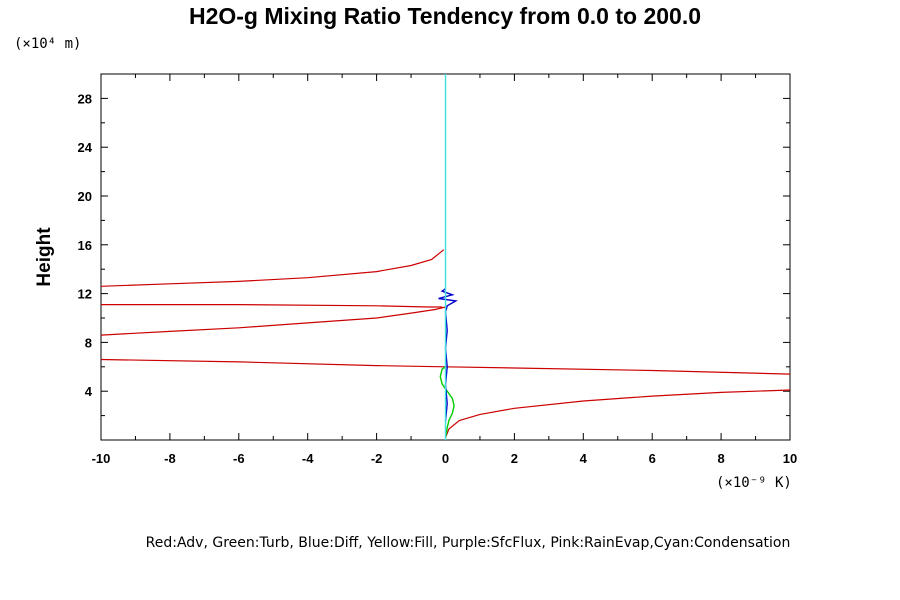 This screenshot has height=600, width=900. I want to click on x-tick-label: -2, so click(377, 458).